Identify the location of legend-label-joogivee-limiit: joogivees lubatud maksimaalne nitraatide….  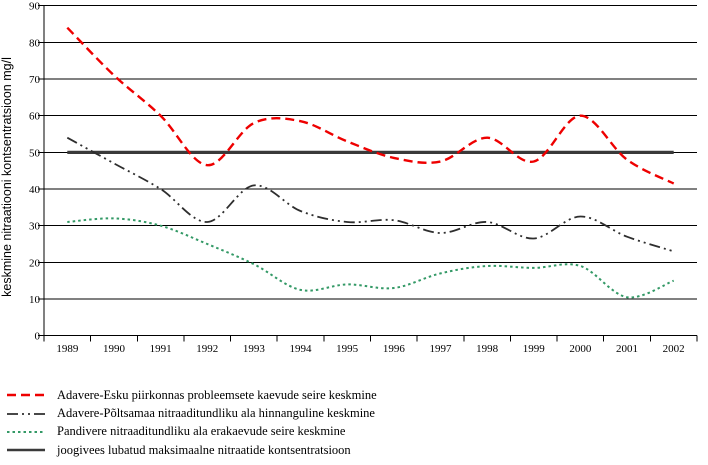
(204, 449).